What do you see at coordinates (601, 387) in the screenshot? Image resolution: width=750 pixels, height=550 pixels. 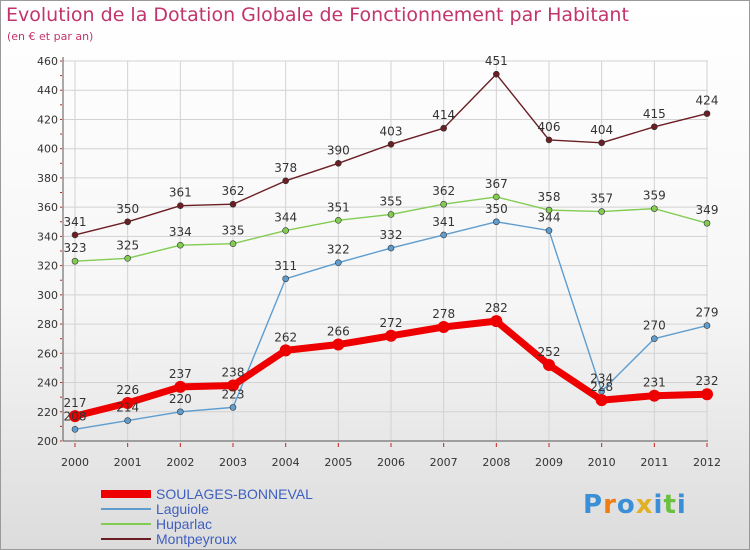 I see `data-label: 228` at bounding box center [601, 387].